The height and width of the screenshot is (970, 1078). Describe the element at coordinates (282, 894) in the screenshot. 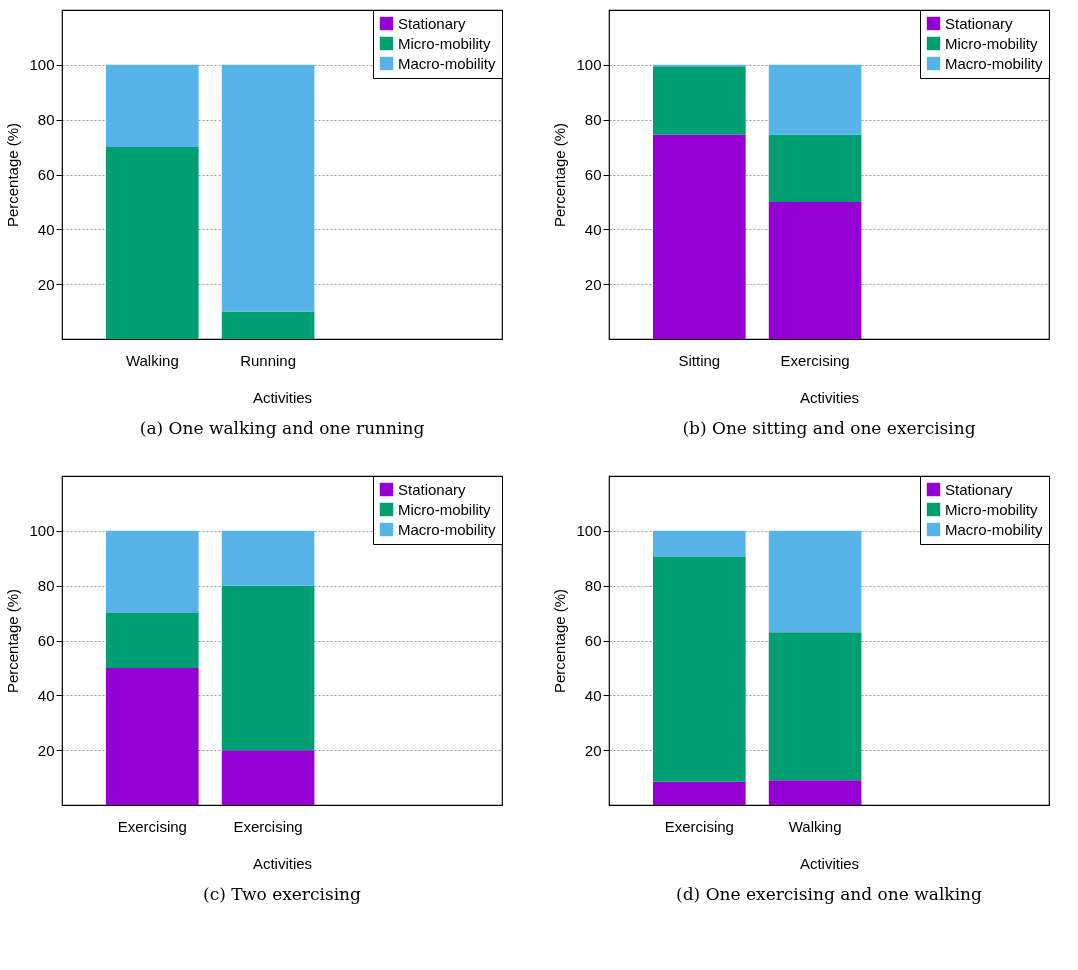

I see `text: (c) Two exercising` at that location.